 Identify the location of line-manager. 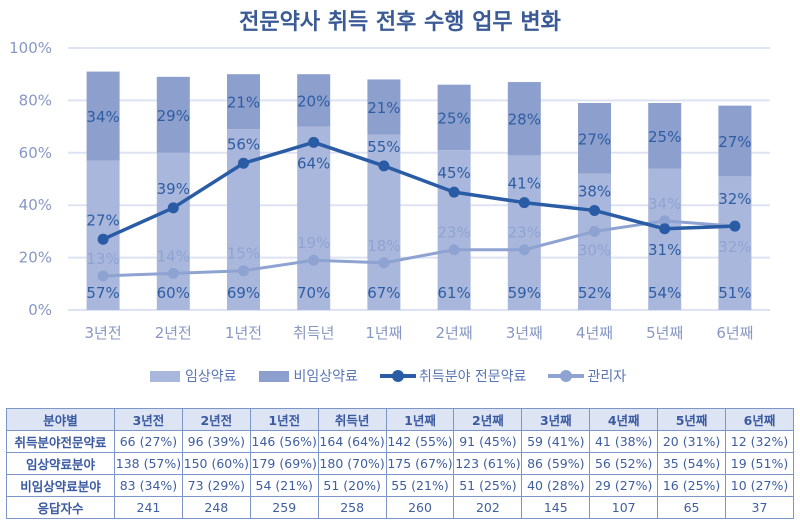
(419, 248).